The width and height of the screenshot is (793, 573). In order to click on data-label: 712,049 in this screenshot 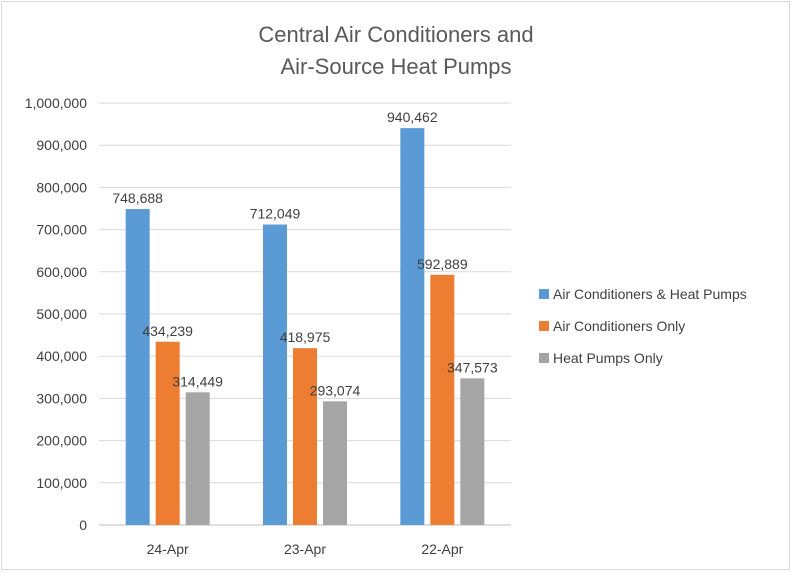, I will do `click(275, 214)`.